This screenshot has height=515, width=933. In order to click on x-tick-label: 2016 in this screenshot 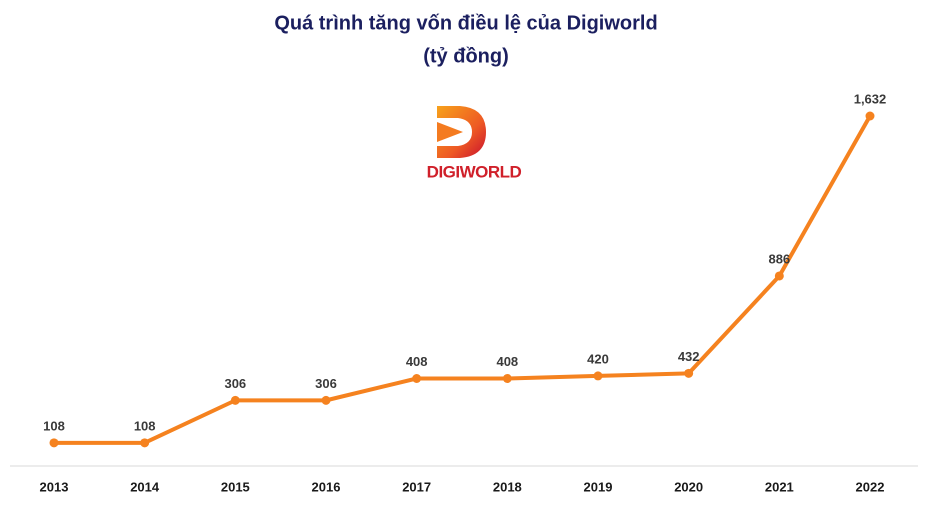, I will do `click(326, 486)`.